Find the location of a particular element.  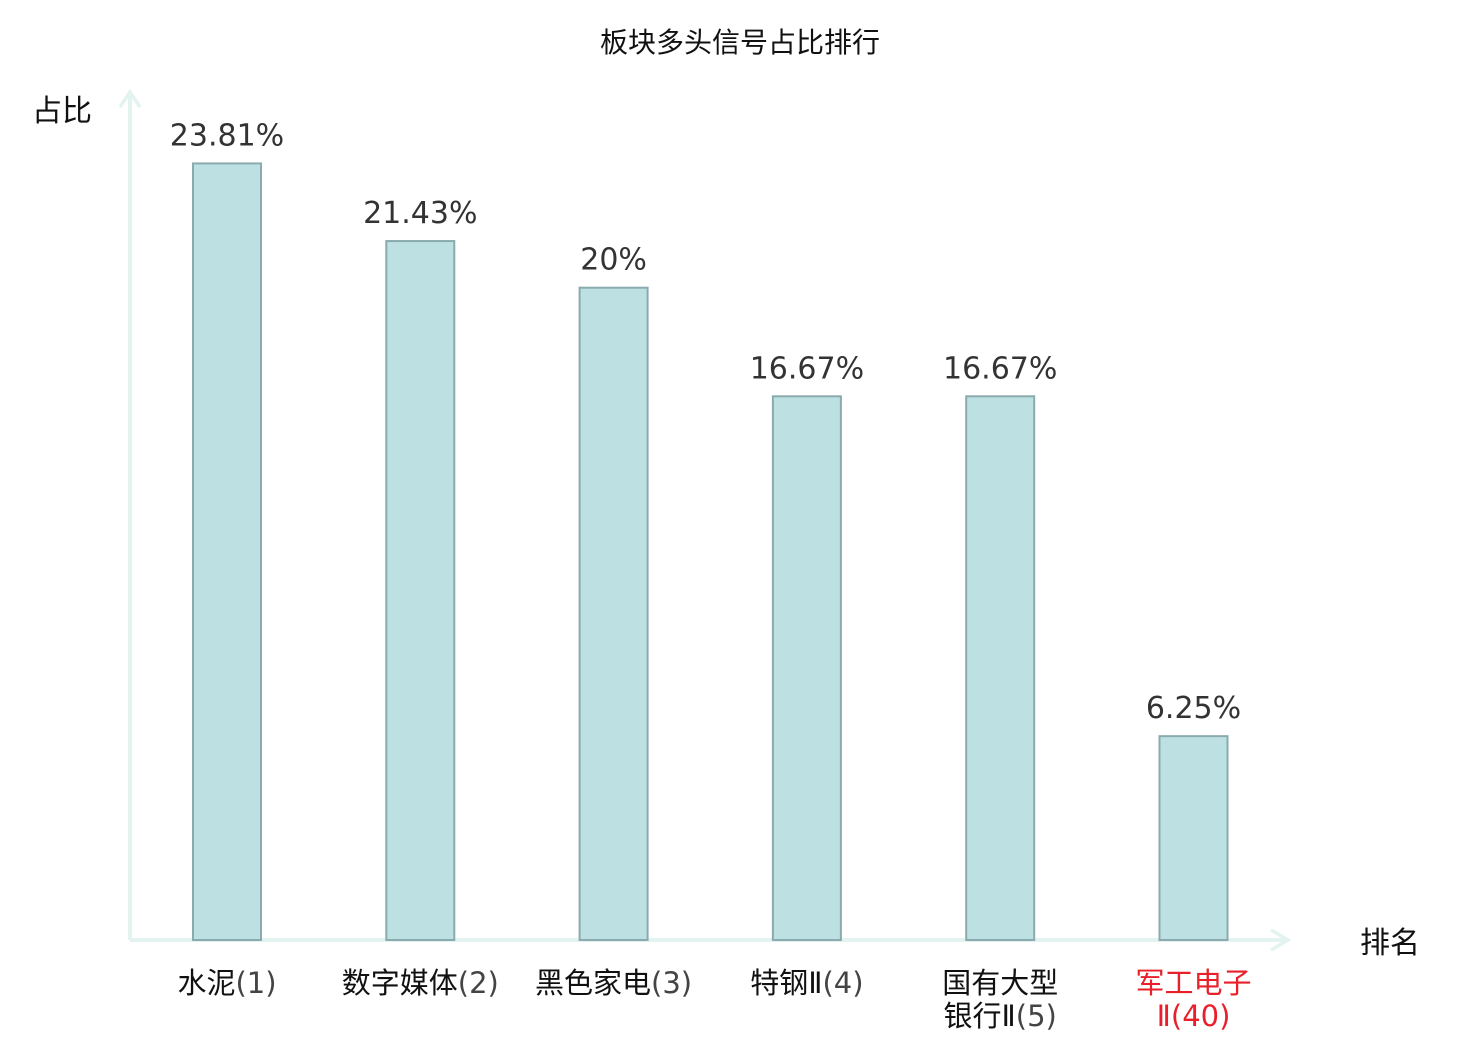

category-rank: (40) is located at coordinates (1201, 1016).